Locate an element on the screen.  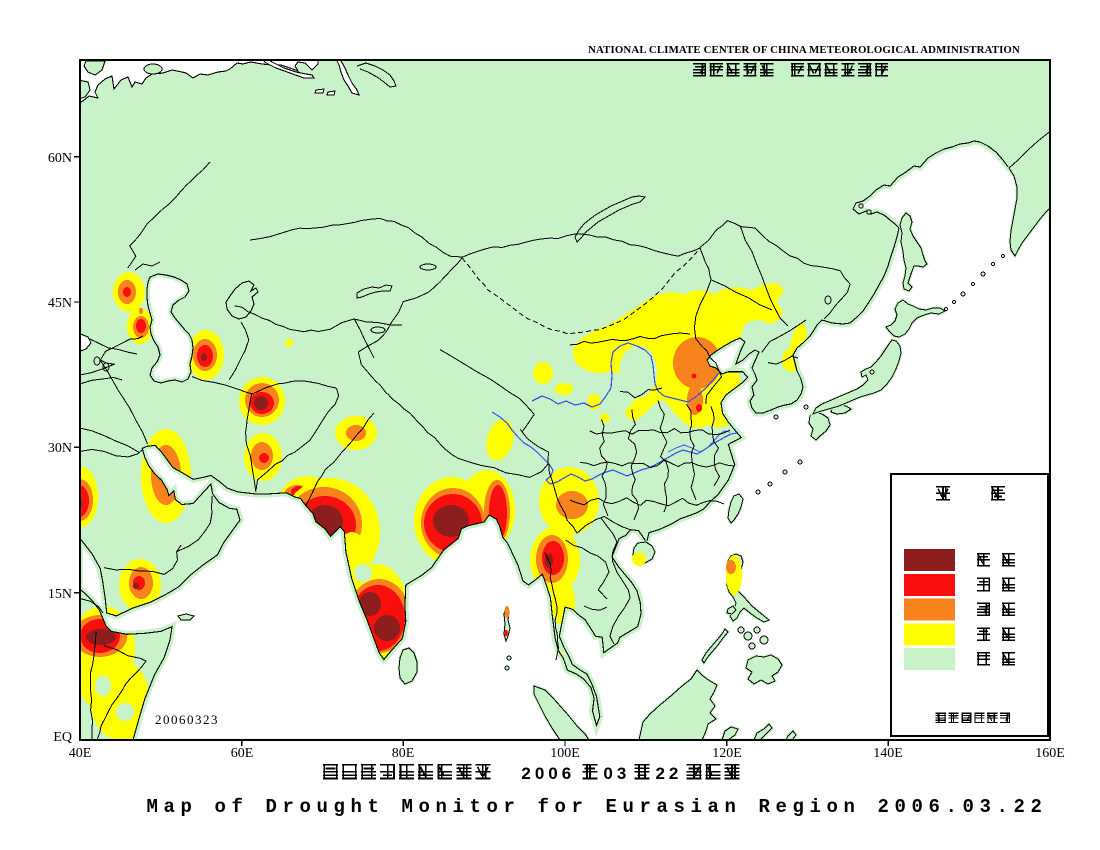
svg-text: 60N is located at coordinates (60, 158).